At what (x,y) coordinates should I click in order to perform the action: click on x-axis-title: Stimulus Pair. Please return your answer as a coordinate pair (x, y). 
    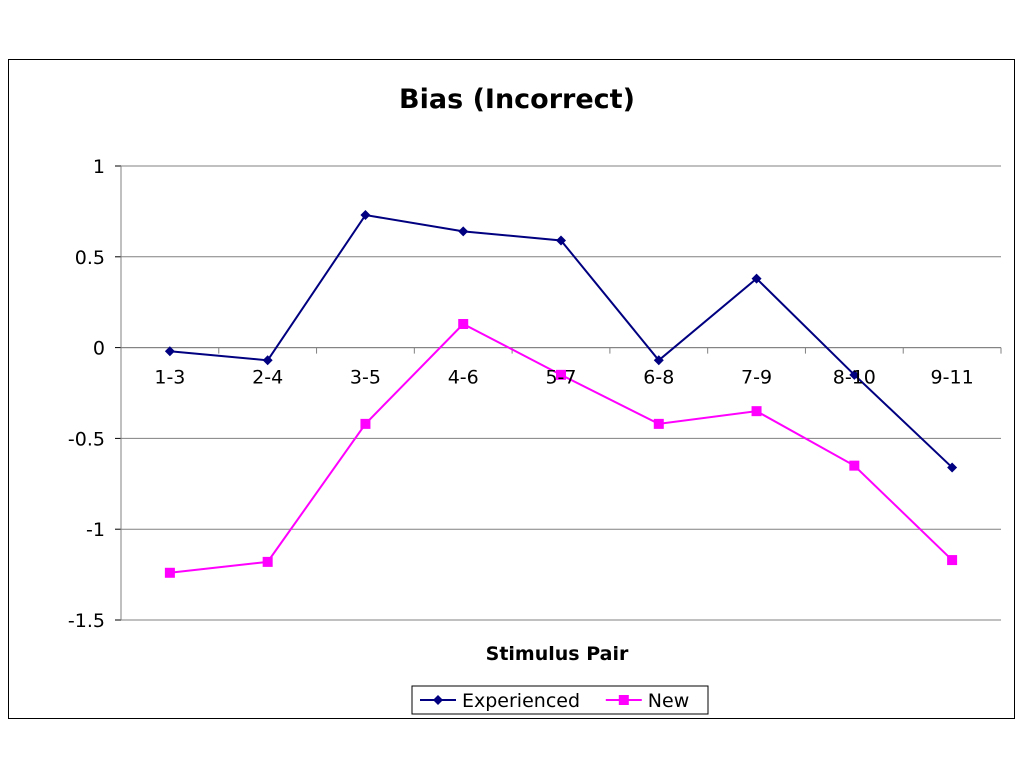
    Looking at the image, I should click on (557, 654).